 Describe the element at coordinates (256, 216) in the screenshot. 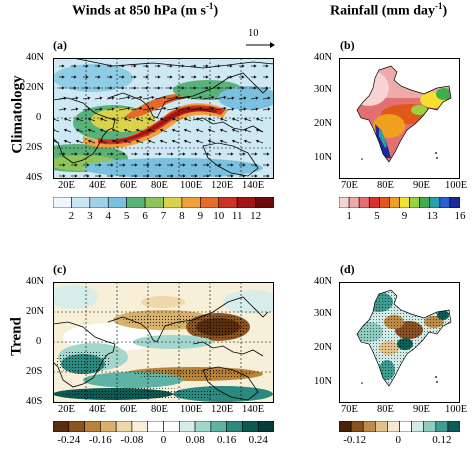

I see `colorbar-label: 12` at that location.